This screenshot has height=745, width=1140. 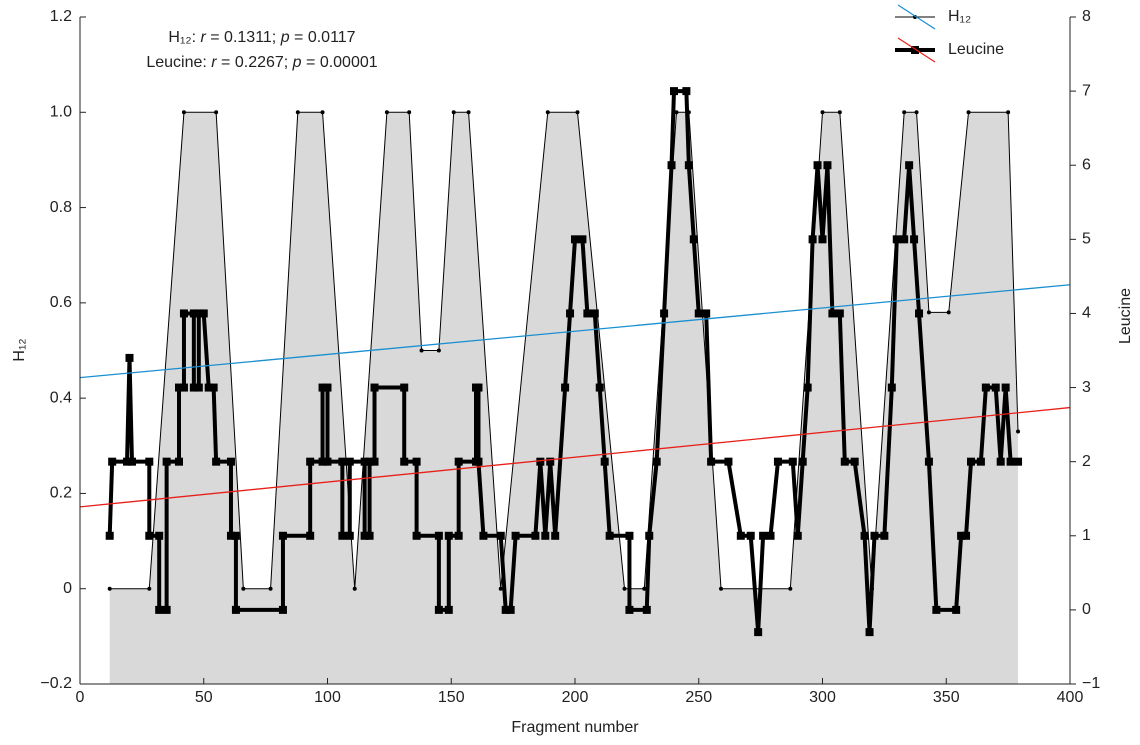 What do you see at coordinates (1086, 387) in the screenshot?
I see `y2-tick-label: 3` at bounding box center [1086, 387].